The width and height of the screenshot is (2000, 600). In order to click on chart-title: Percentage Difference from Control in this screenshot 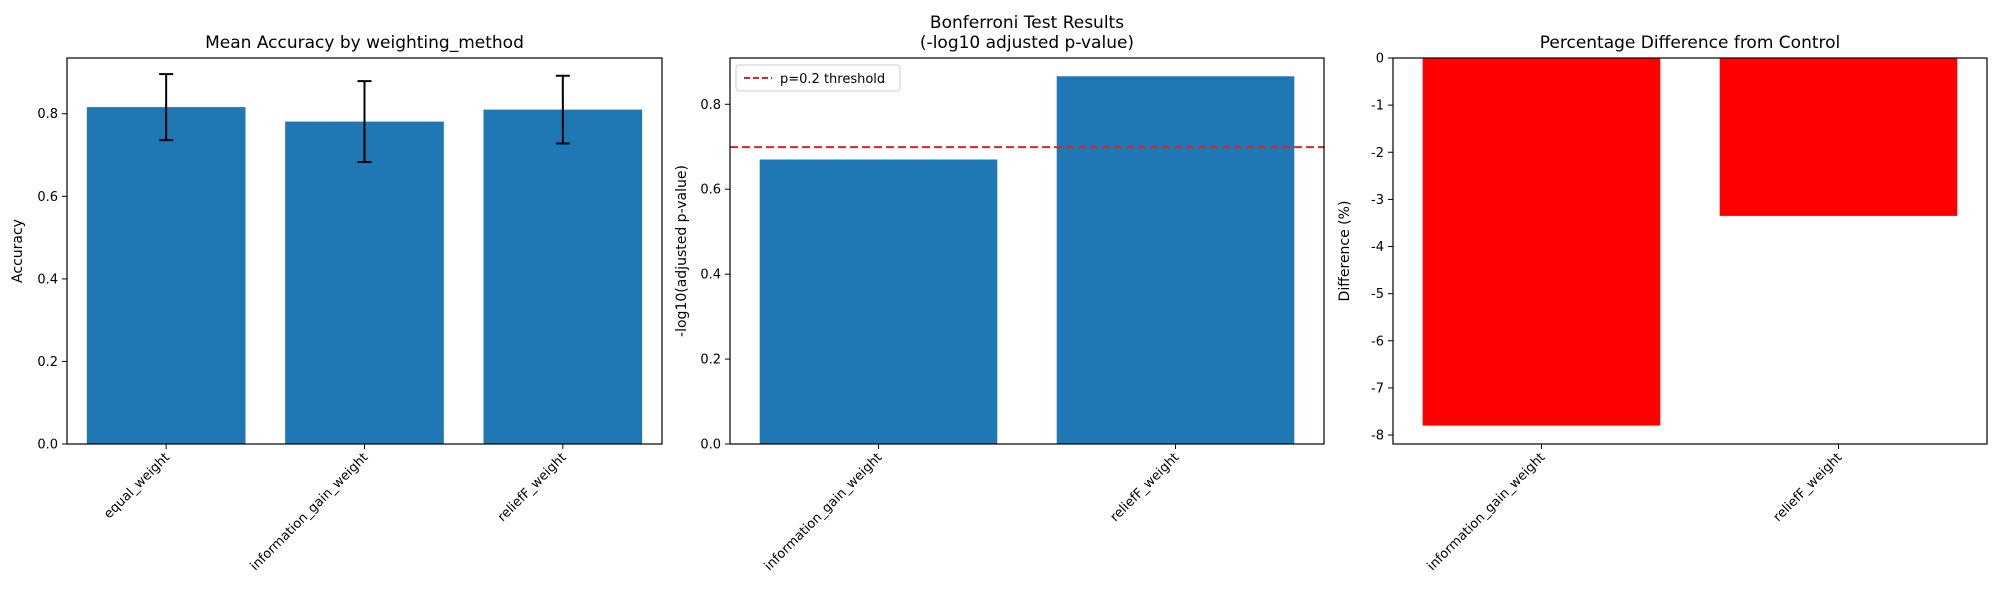, I will do `click(1690, 43)`.